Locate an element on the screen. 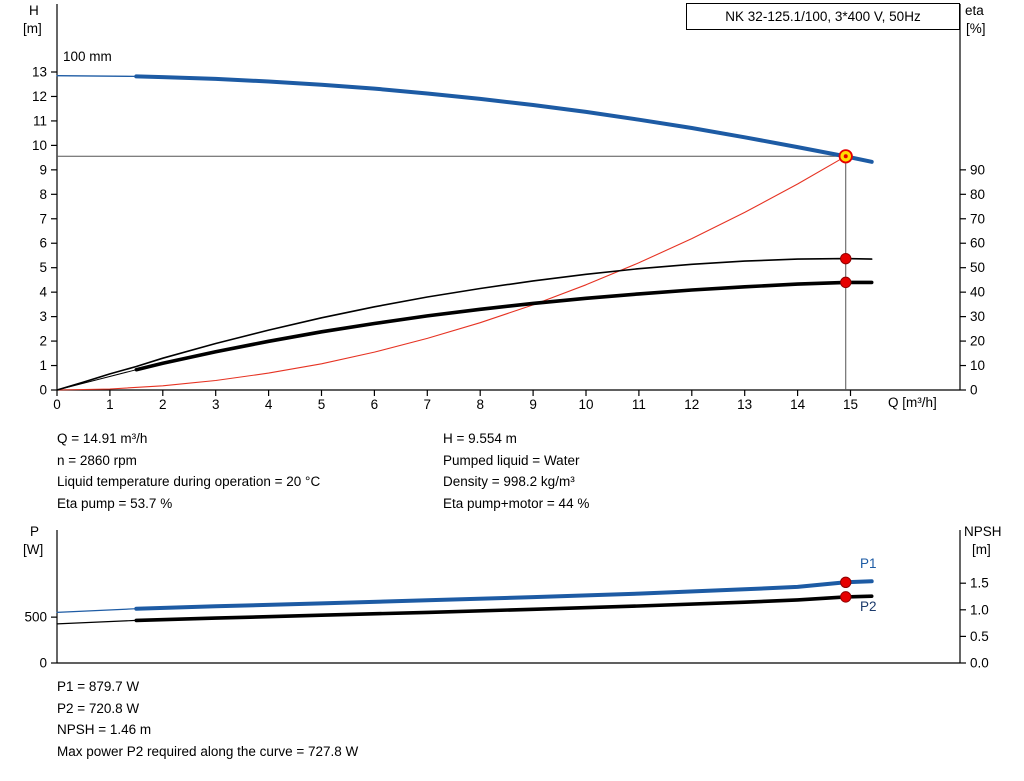 The image size is (1024, 781). h-axis-tick-label: 6 is located at coordinates (43, 243).